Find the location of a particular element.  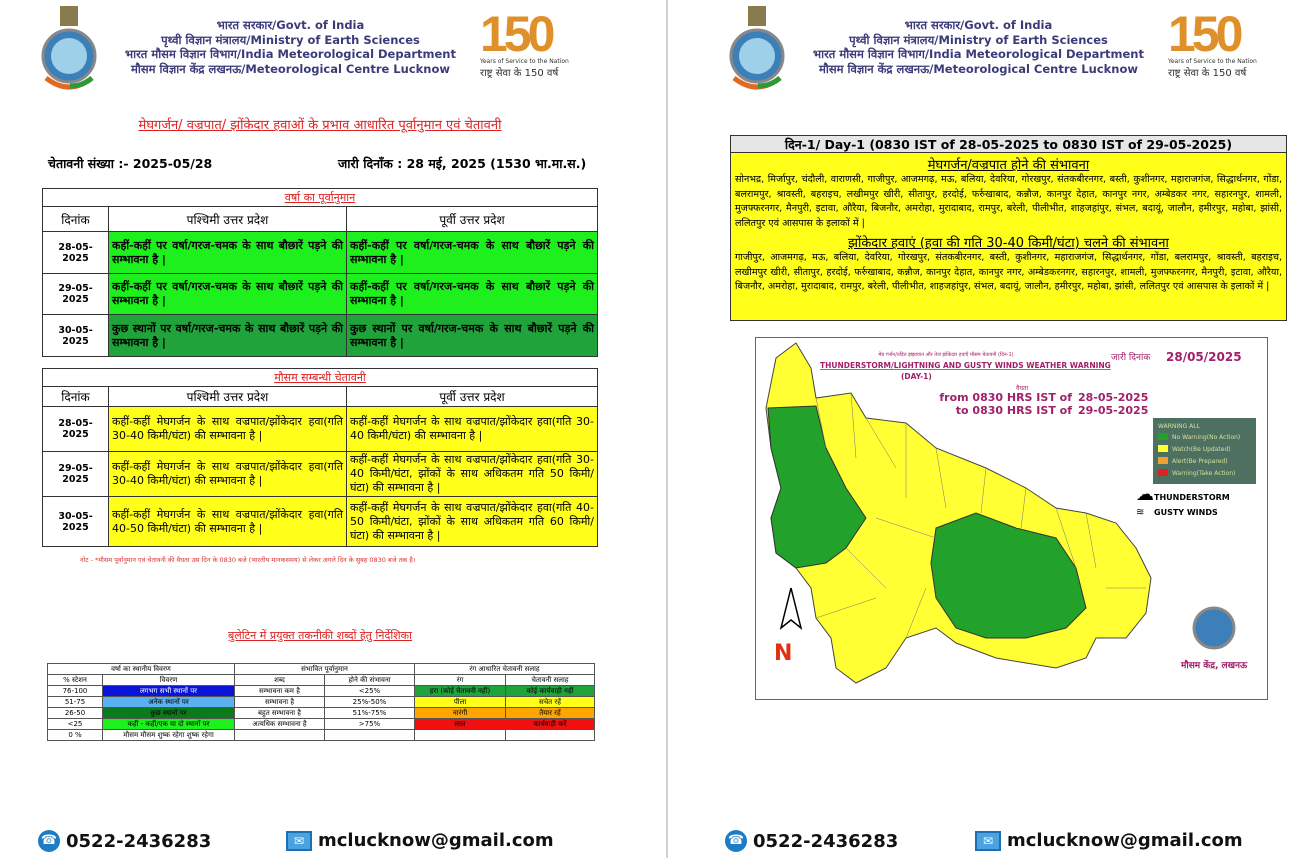

group-header: संभावित पूर्वानुमान is located at coordinates (324, 669).